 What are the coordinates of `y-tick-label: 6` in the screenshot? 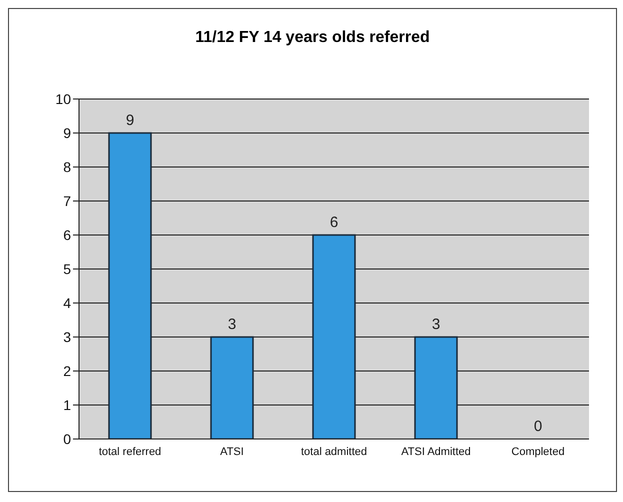 It's located at (67, 234).